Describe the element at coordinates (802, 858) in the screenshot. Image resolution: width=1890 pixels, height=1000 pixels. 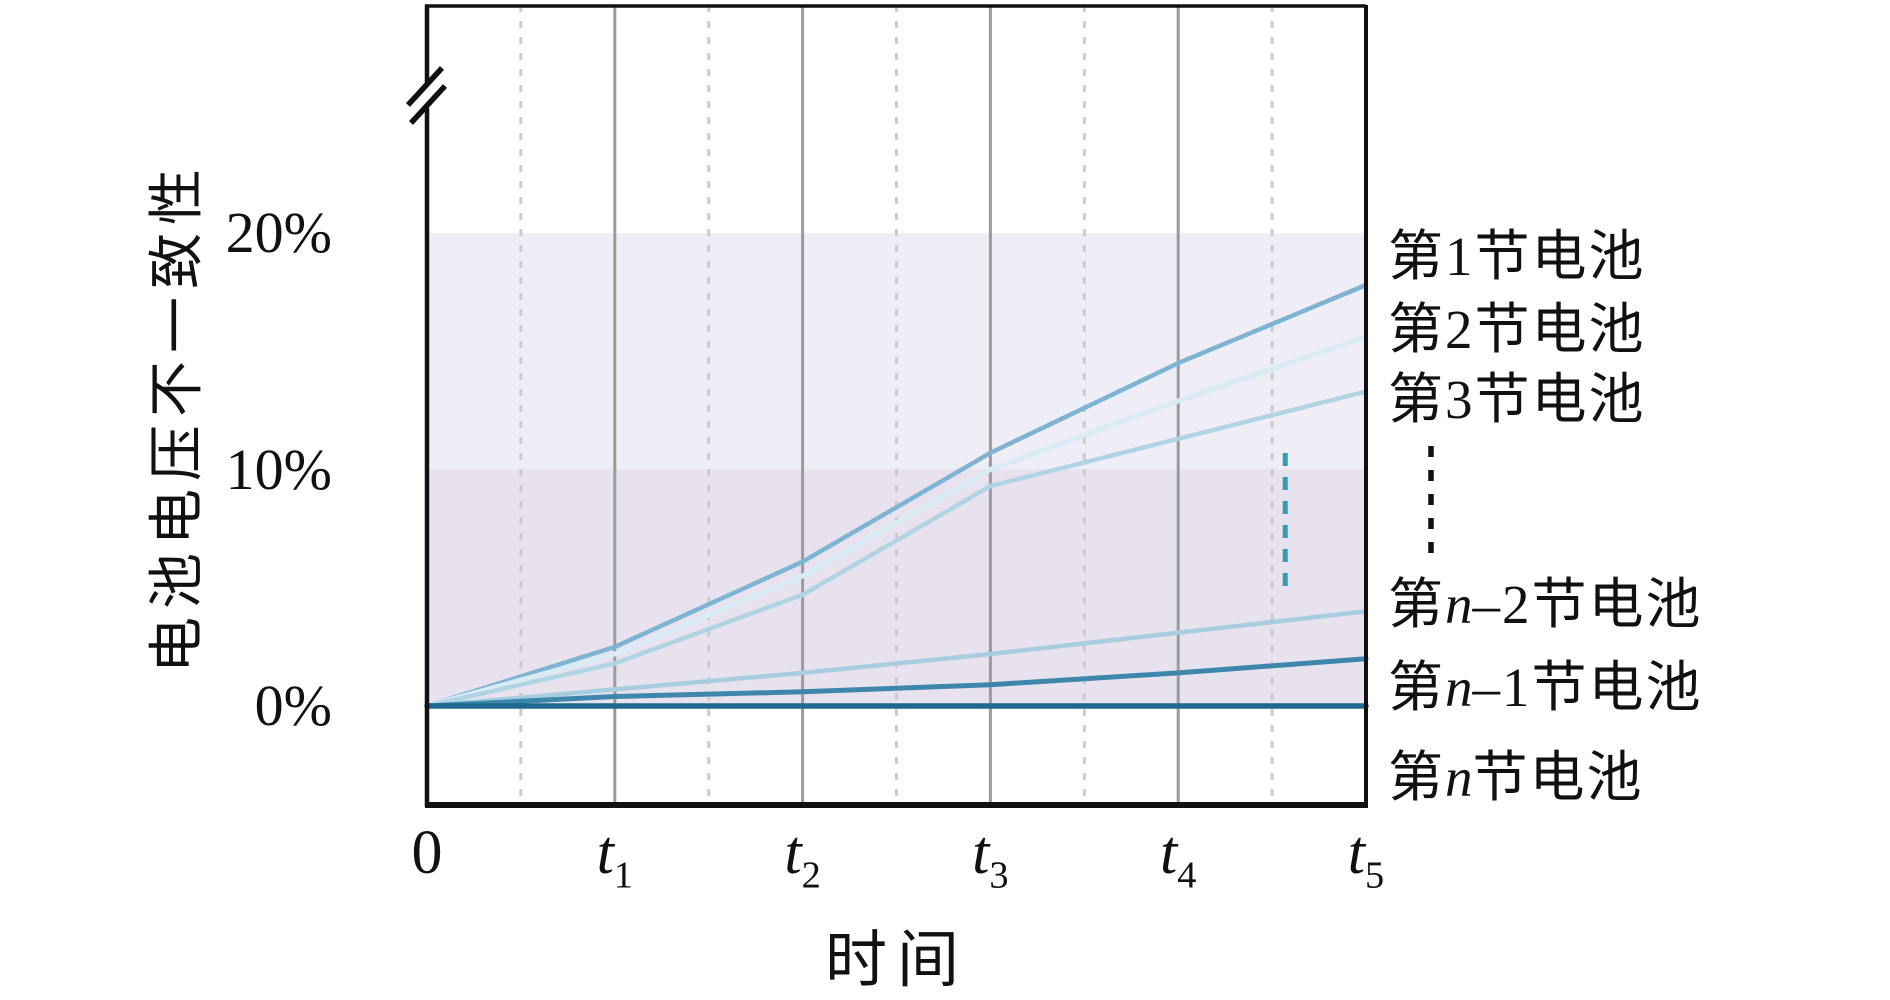
I see `x-tick-label-t2: t2` at that location.